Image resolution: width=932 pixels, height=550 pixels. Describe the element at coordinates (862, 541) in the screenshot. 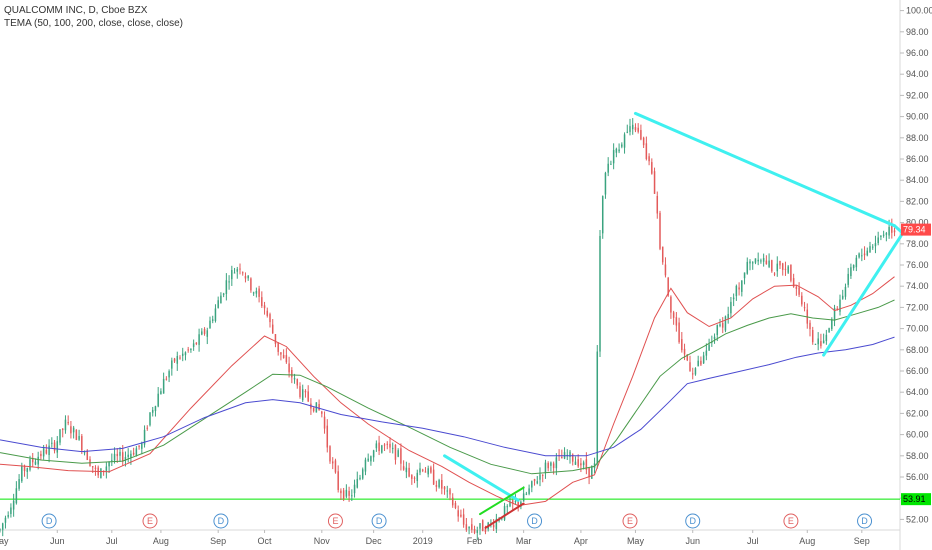

I see `x-tick-label: Sep` at that location.